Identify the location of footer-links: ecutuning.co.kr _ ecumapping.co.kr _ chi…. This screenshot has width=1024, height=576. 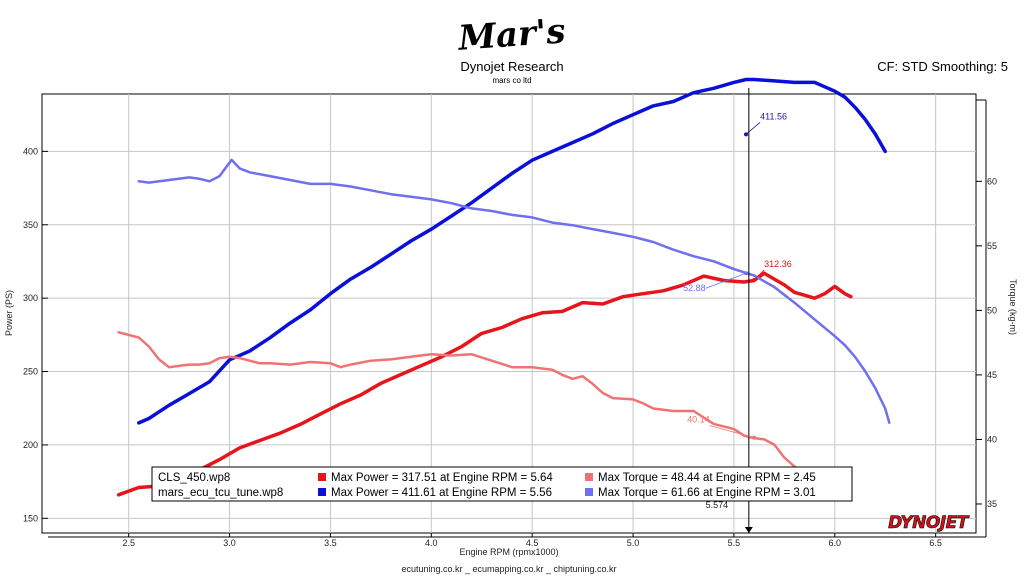
(508, 569).